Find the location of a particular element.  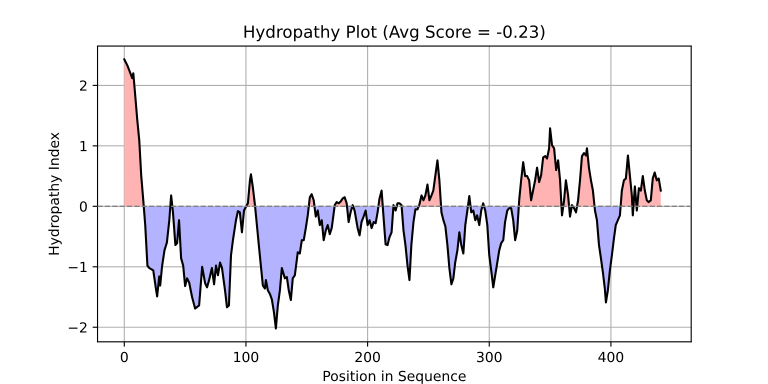

y-tick-label: 0 is located at coordinates (83, 206).